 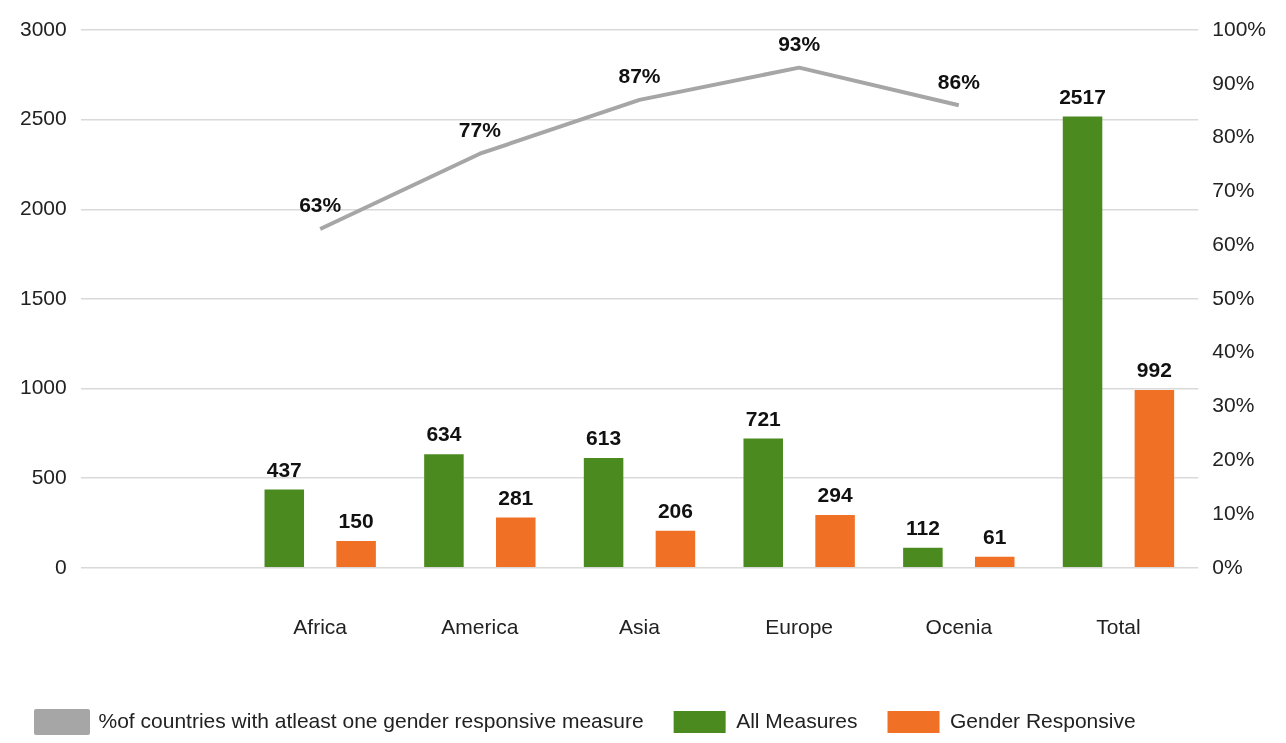 What do you see at coordinates (1154, 370) in the screenshot?
I see `data-label: 992` at bounding box center [1154, 370].